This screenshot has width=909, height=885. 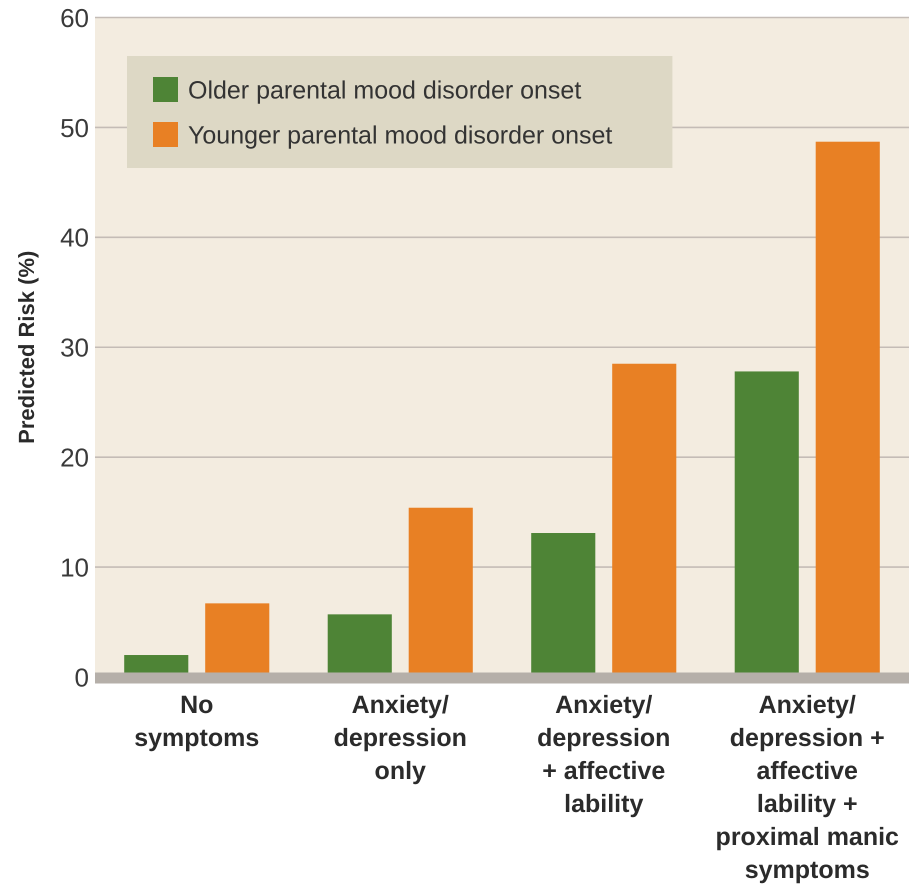 What do you see at coordinates (74, 347) in the screenshot?
I see `y-tick-label: 30` at bounding box center [74, 347].